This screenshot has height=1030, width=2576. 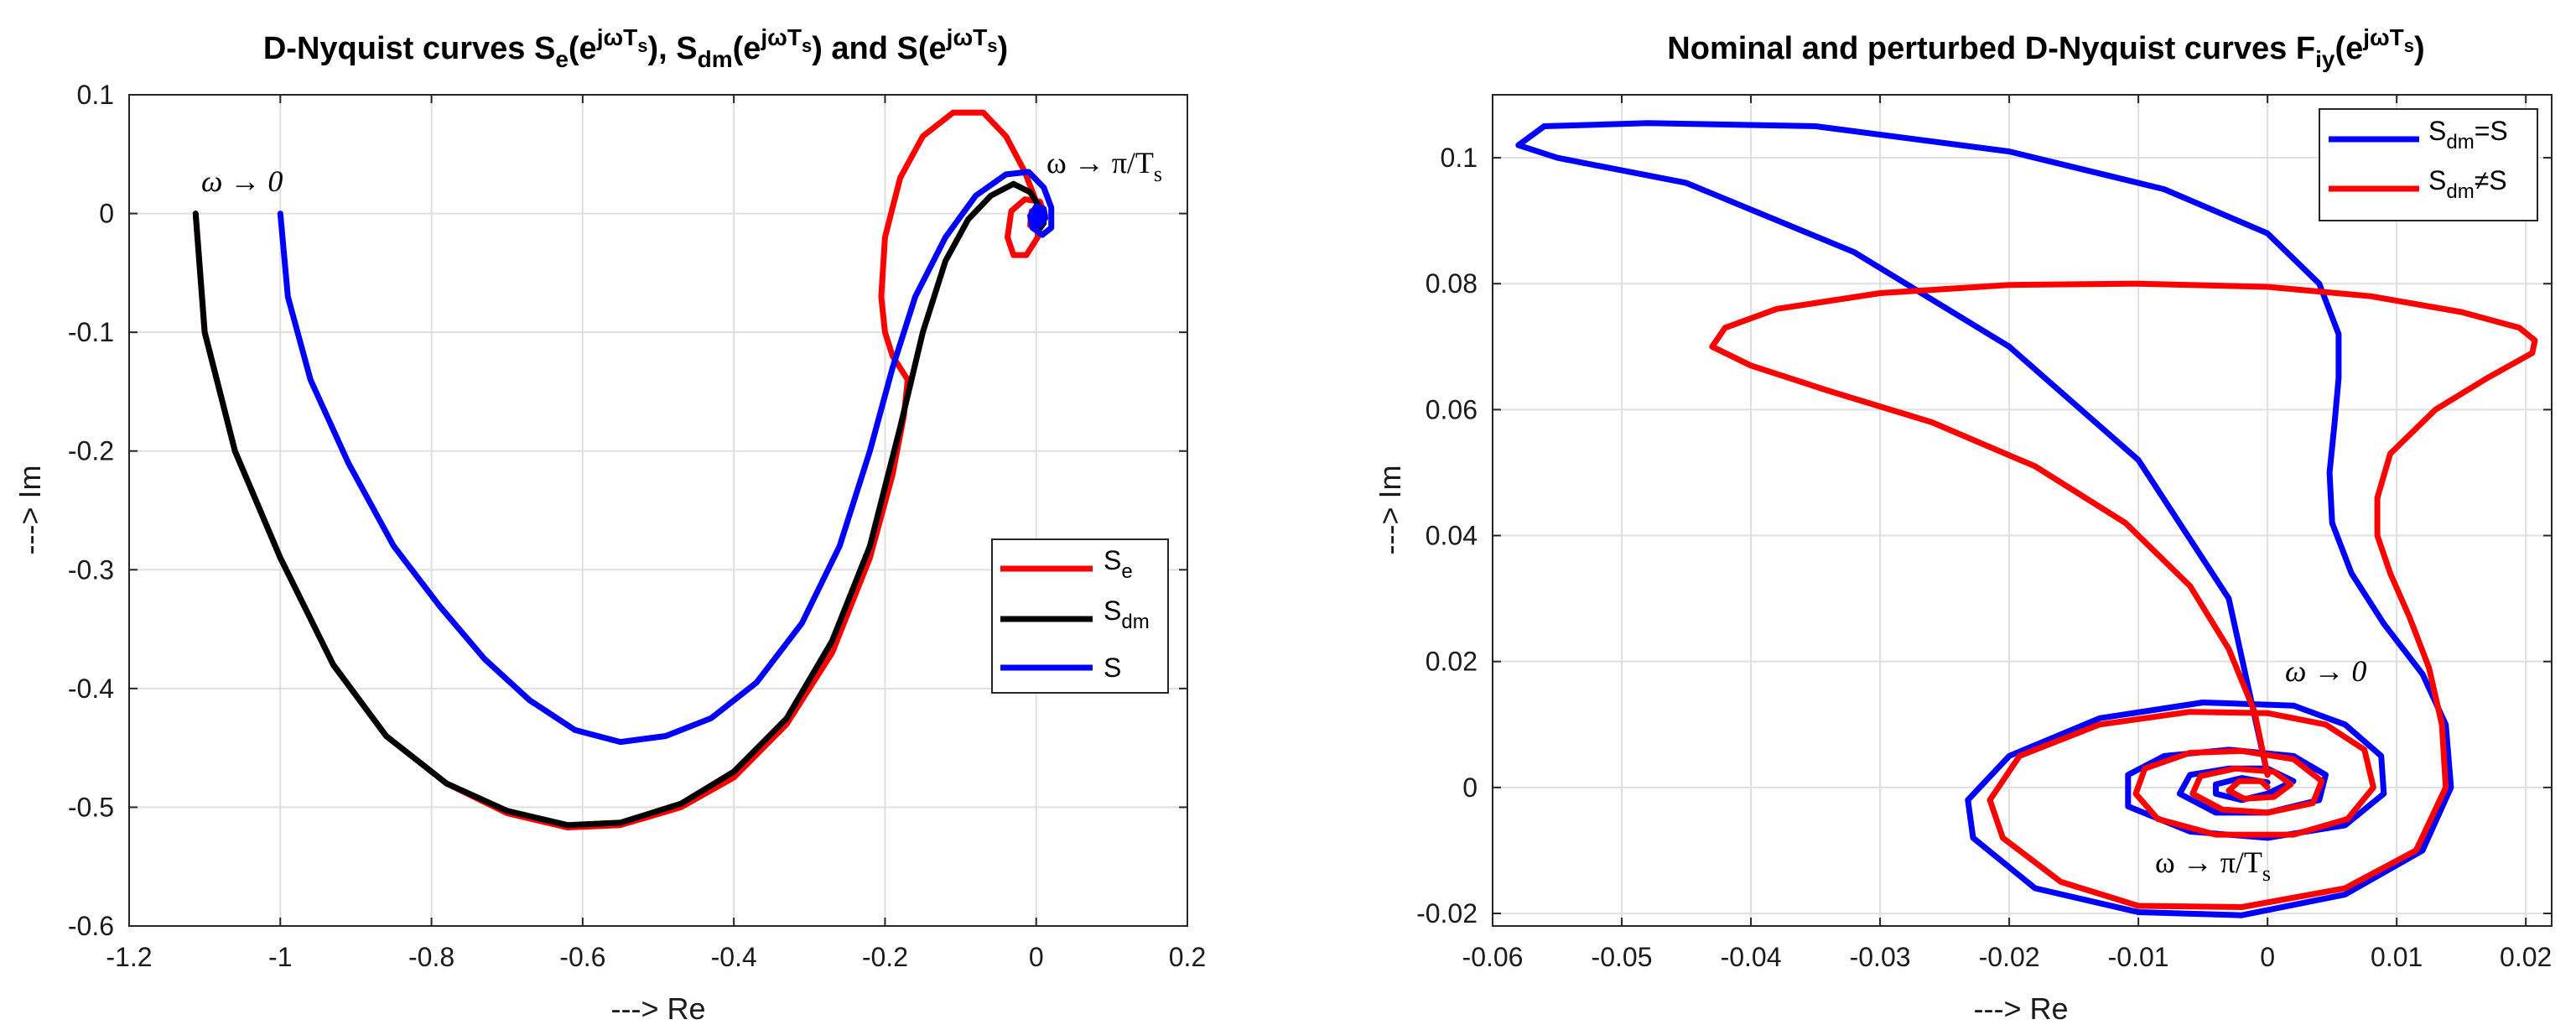 What do you see at coordinates (885, 957) in the screenshot?
I see `x-tick-label: -0.2` at bounding box center [885, 957].